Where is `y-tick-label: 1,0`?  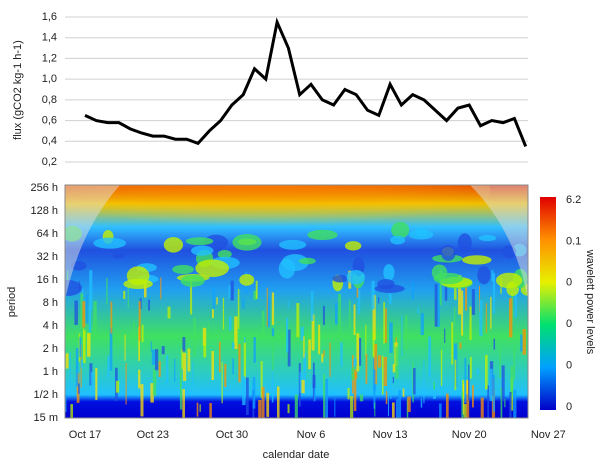
y-tick-label: 1,0 is located at coordinates (49, 79).